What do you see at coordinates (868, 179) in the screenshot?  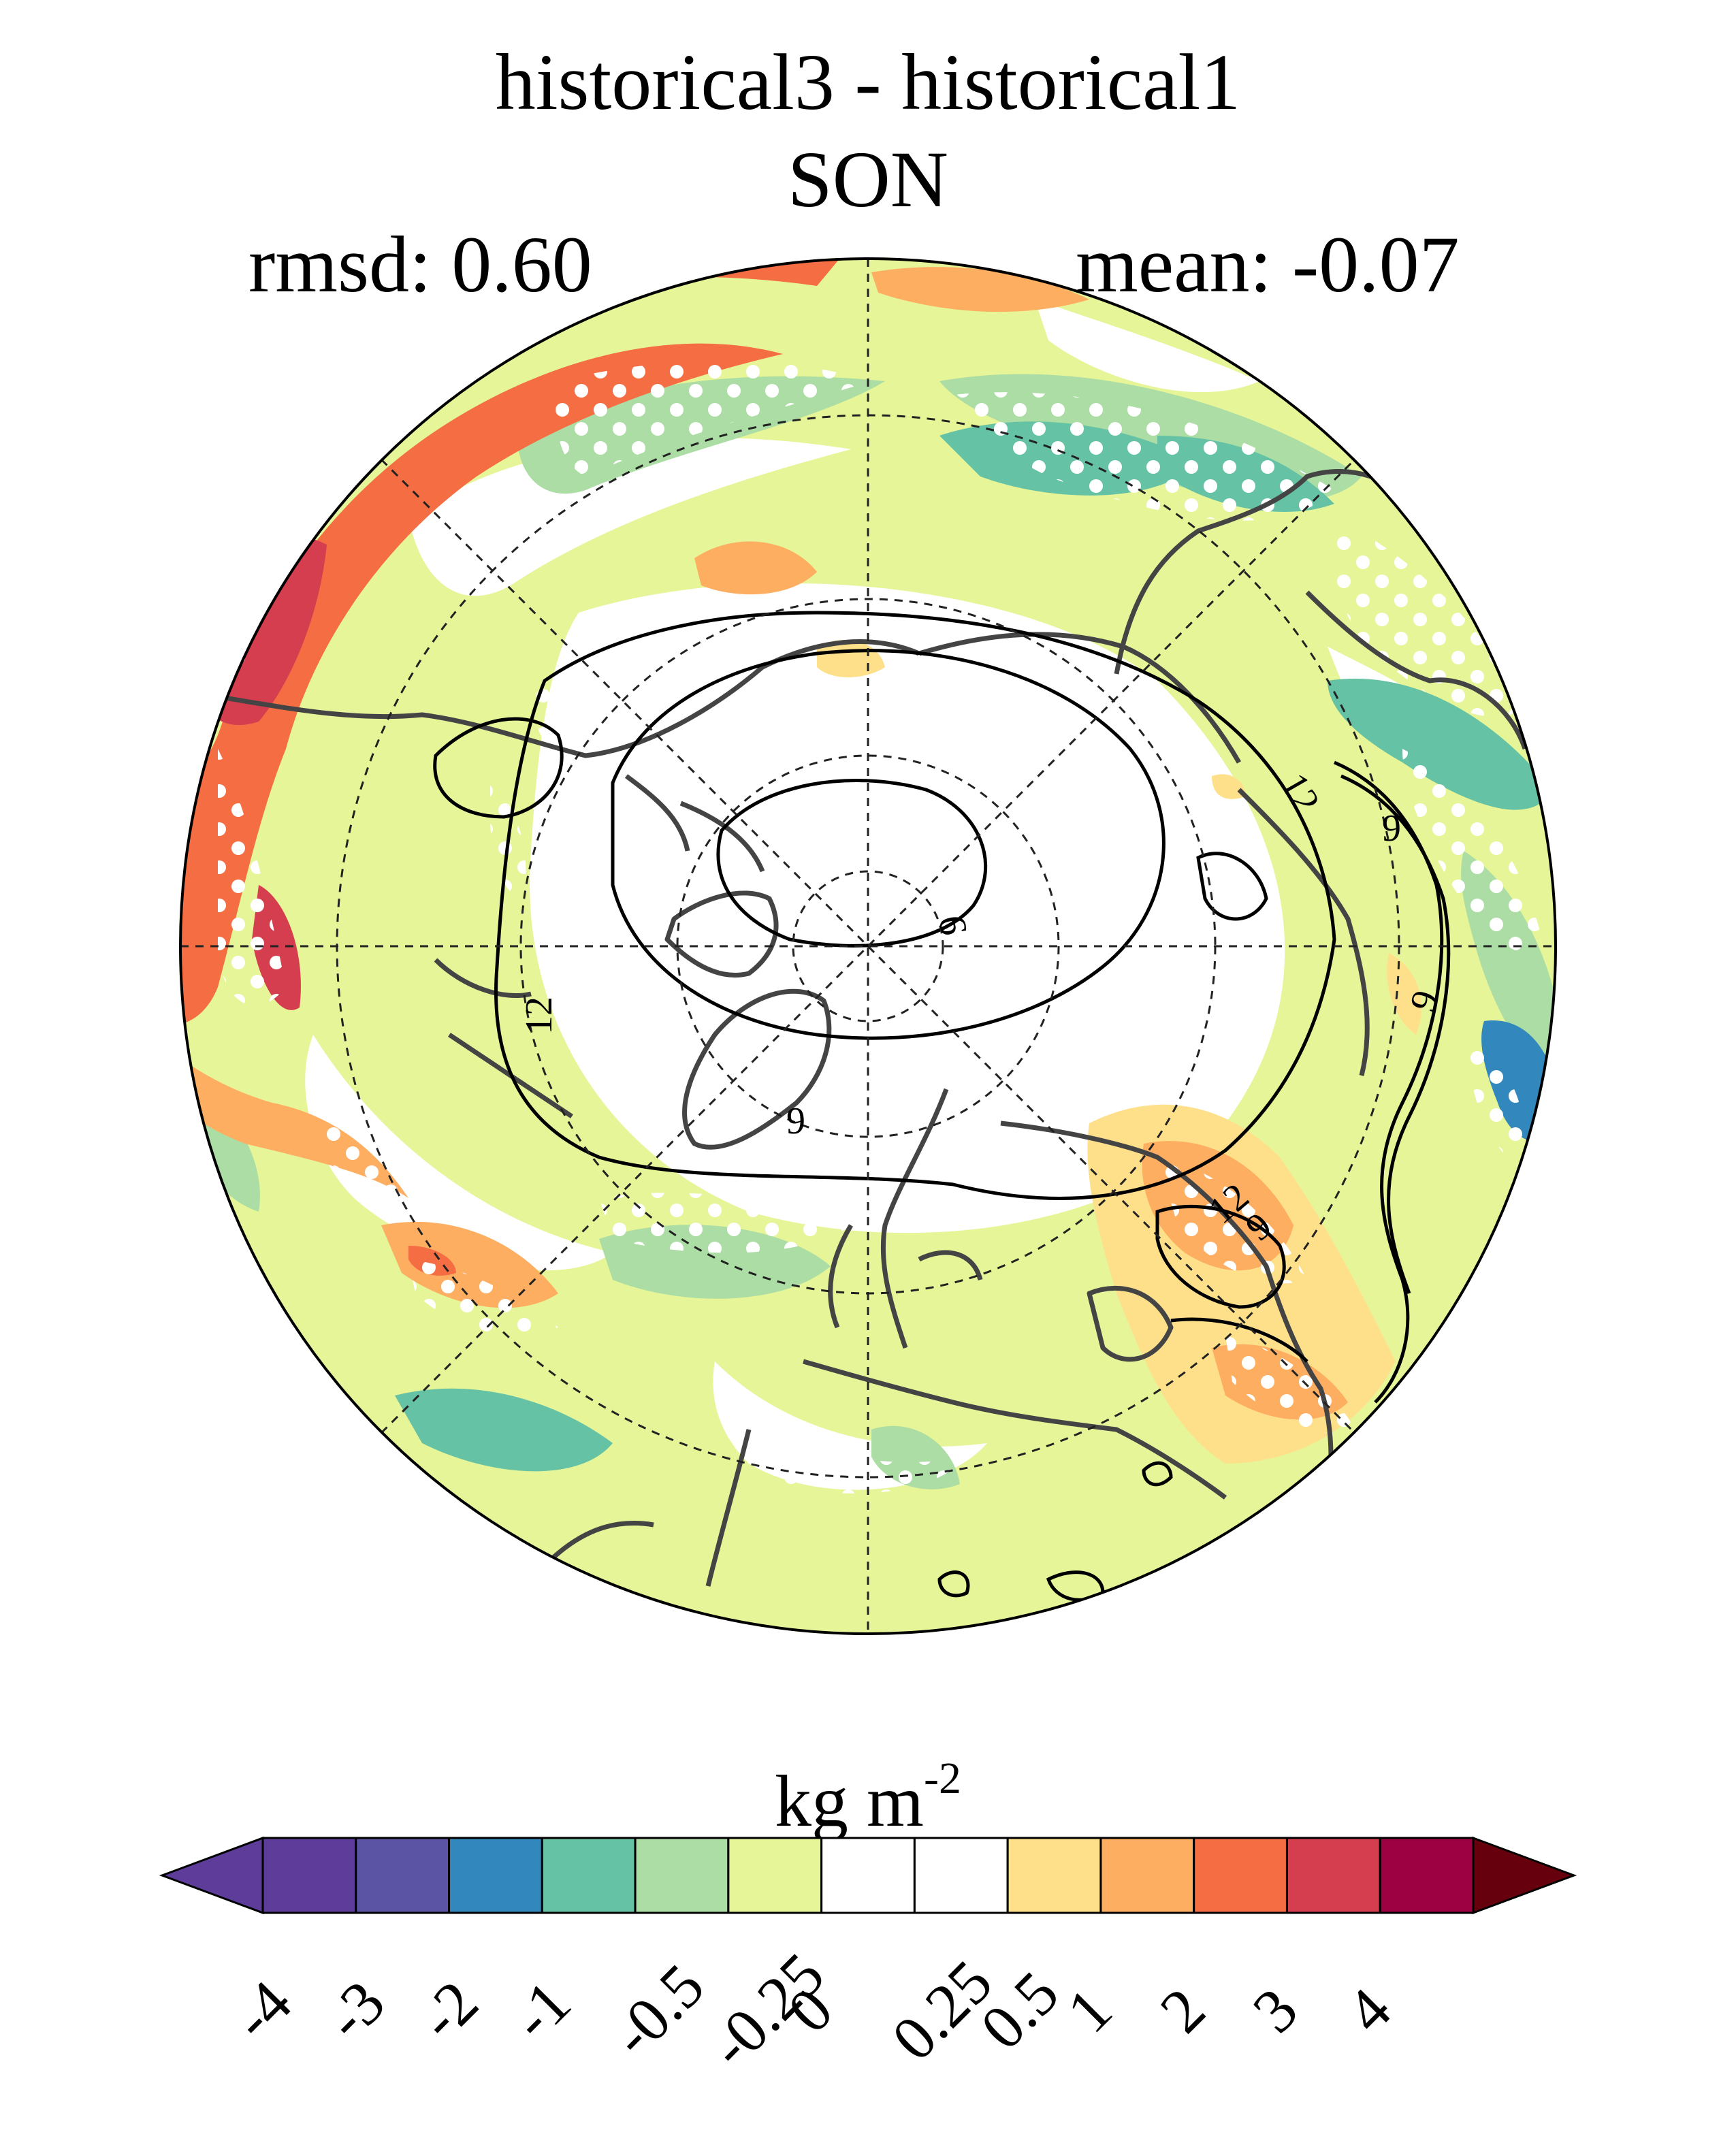 I see `season-label: SON` at bounding box center [868, 179].